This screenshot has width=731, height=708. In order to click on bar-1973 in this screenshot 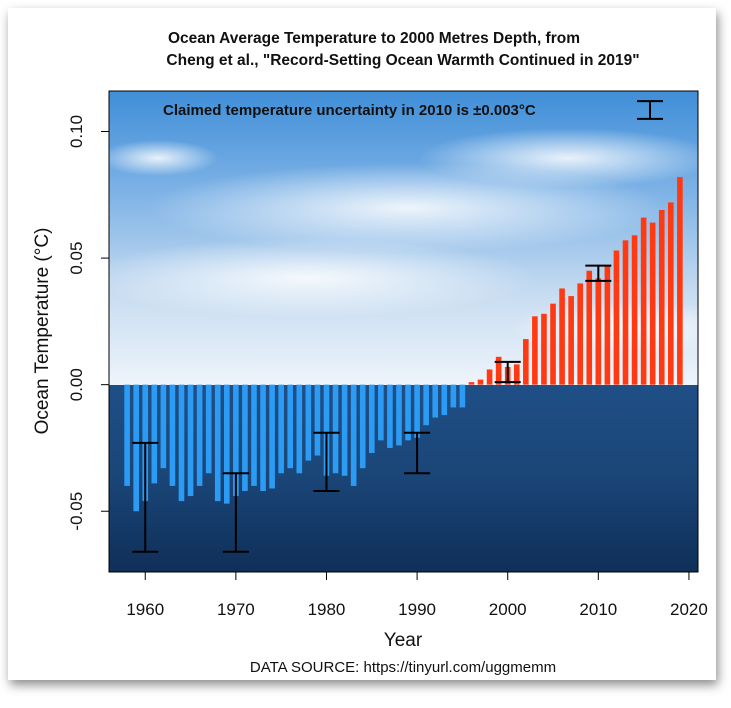, I will do `click(263, 437)`.